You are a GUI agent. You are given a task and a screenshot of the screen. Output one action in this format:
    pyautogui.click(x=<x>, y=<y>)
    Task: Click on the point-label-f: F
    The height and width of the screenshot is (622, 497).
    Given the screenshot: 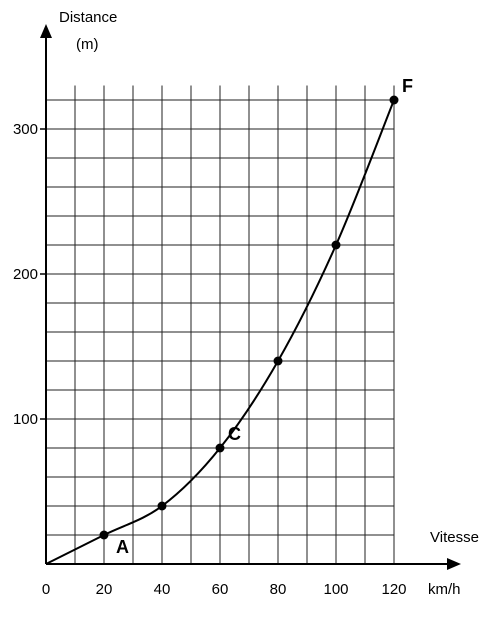 What is the action you would take?
    pyautogui.click(x=407, y=86)
    